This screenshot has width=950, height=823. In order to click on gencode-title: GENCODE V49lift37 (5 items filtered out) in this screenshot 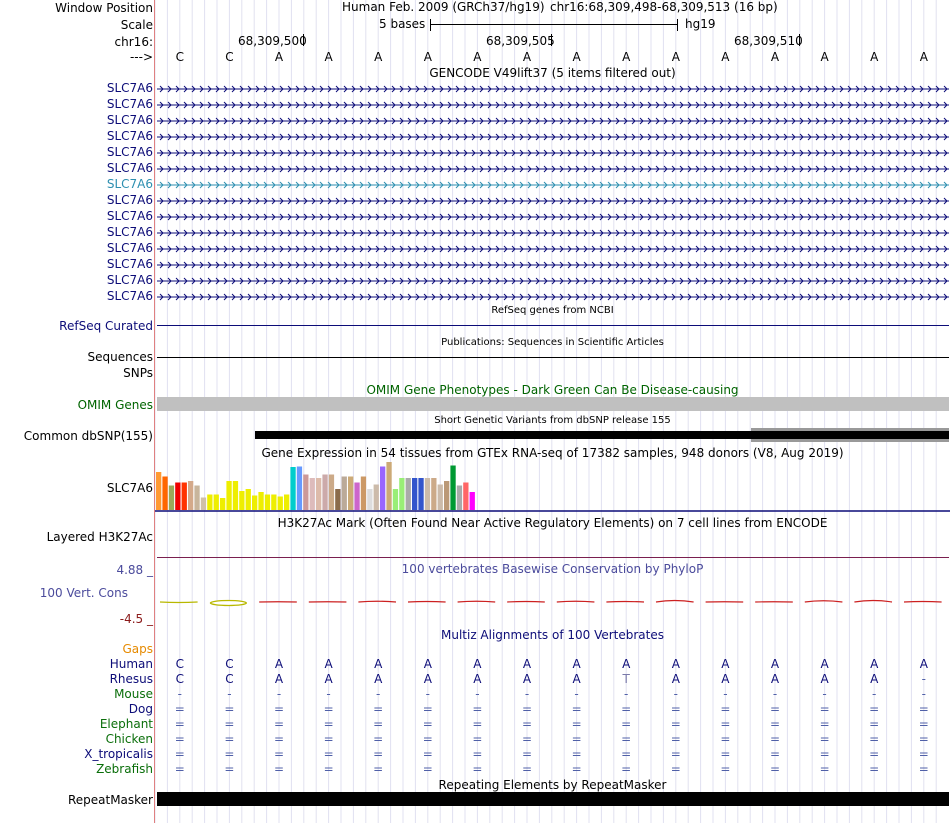, I will do `click(552, 73)`.